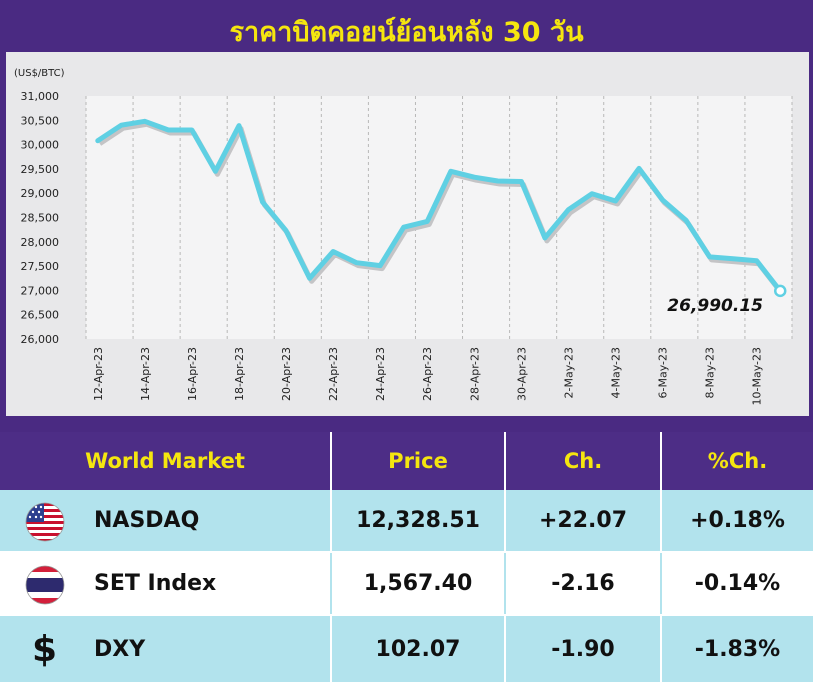  I want to click on y-tick-label: 30,500, so click(40, 120).